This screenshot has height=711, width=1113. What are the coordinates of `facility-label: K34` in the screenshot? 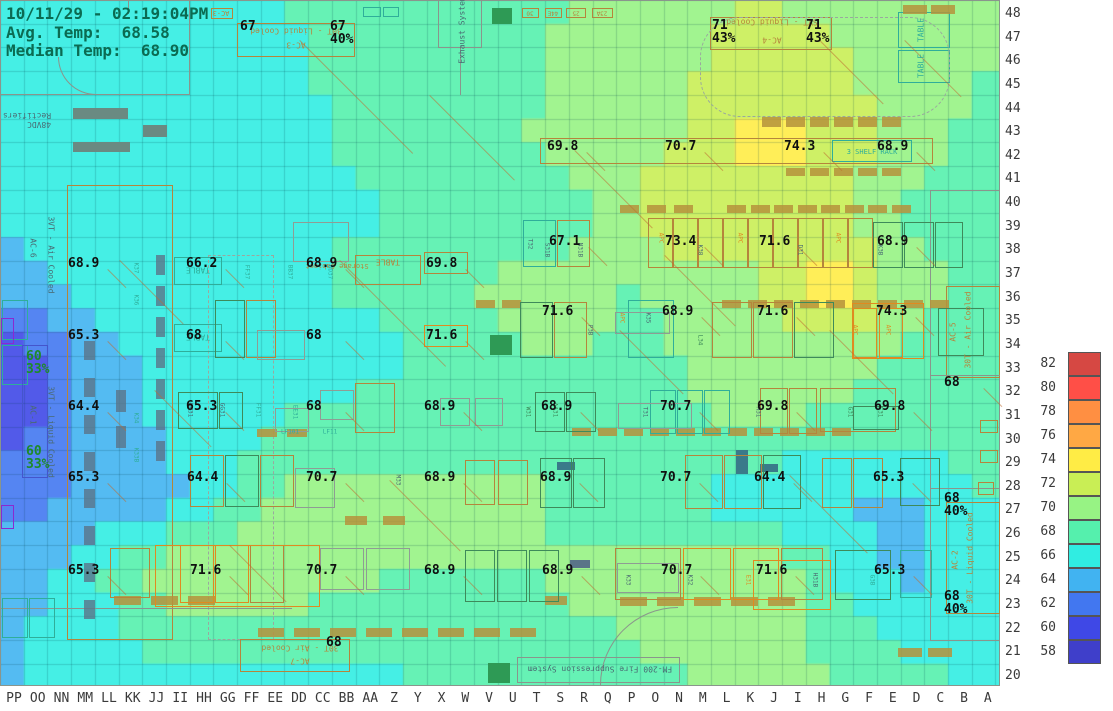 It's located at (136, 418).